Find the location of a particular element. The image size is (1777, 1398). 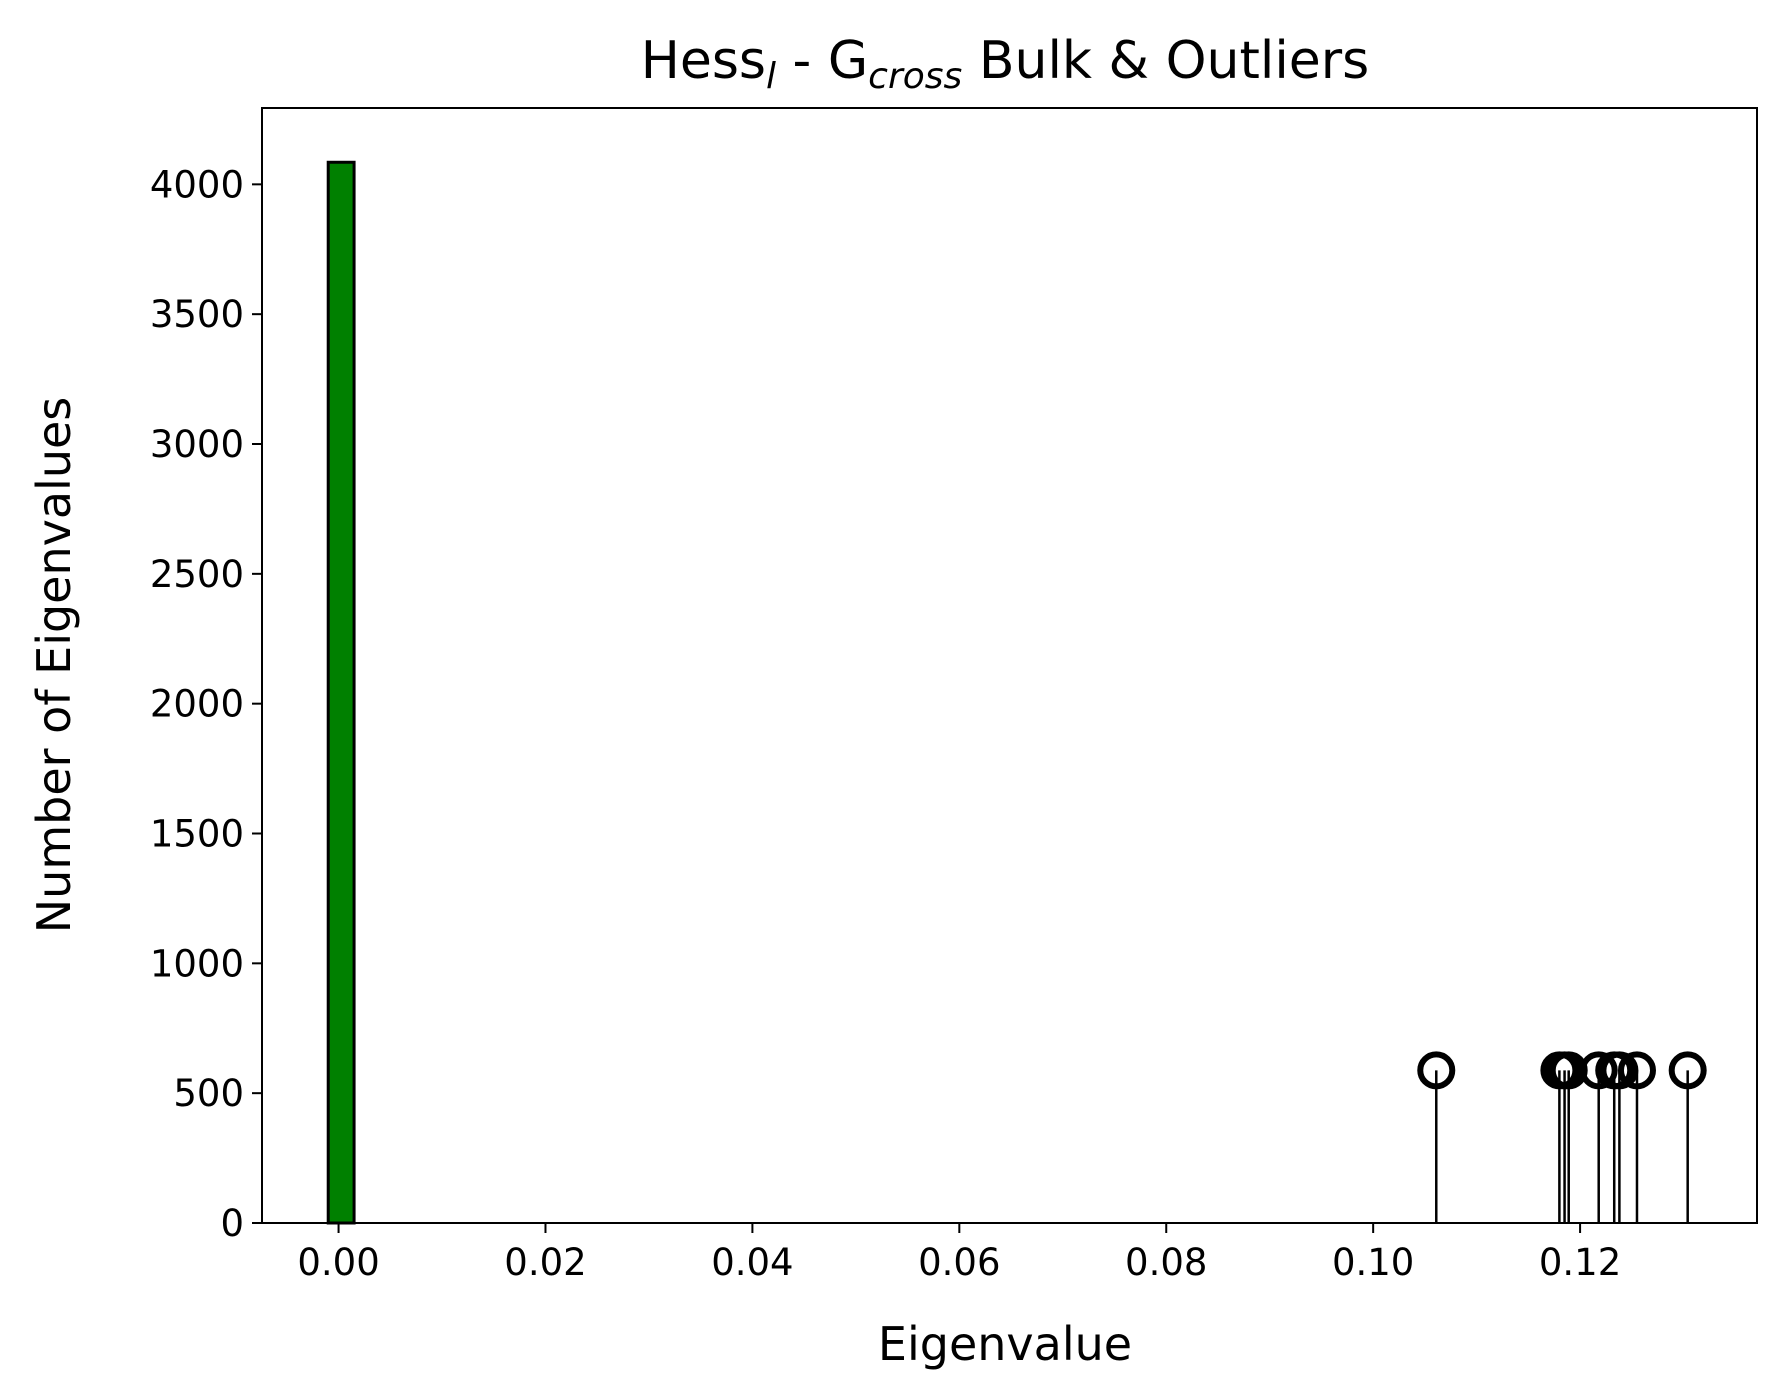

y-tick-label: 3500 is located at coordinates (197, 314).